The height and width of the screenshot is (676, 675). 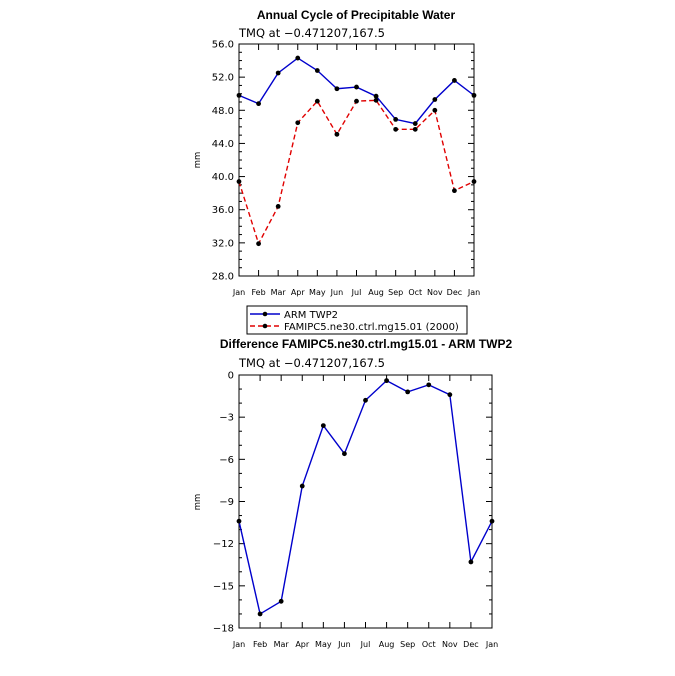 I want to click on y-tick-label: 44.0, so click(x=223, y=144).